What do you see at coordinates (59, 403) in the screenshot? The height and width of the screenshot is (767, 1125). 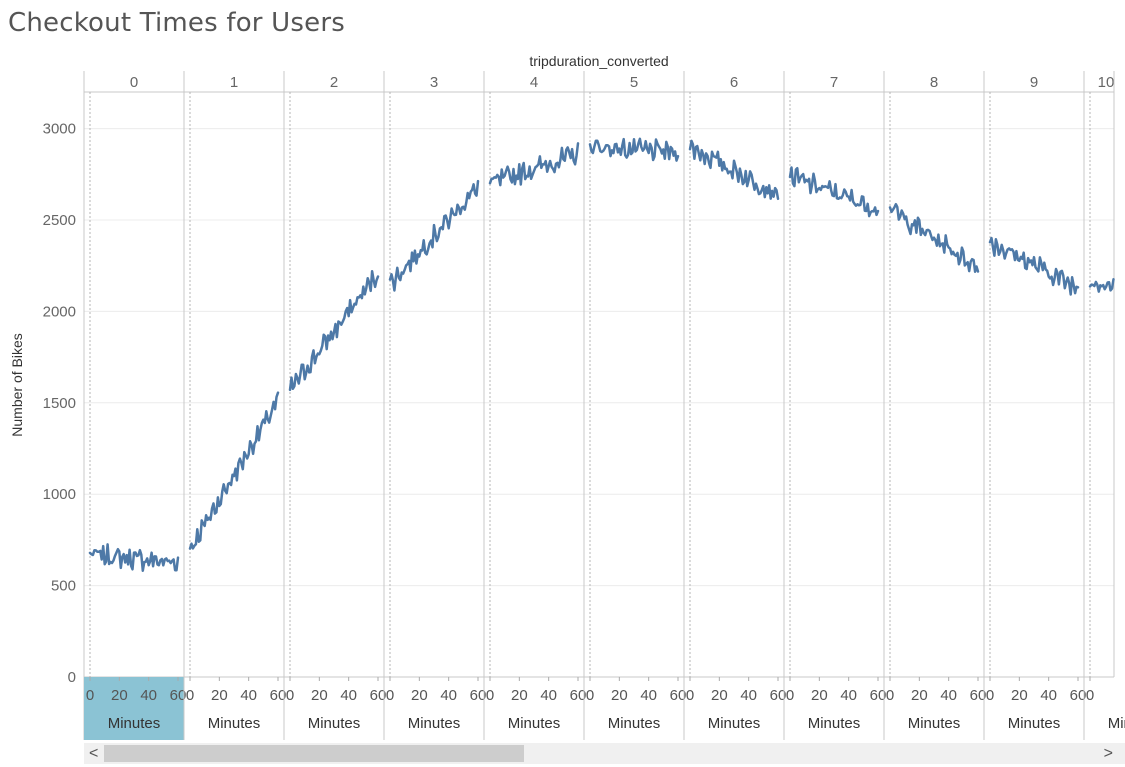 I see `y-tick-label: 1500` at bounding box center [59, 403].